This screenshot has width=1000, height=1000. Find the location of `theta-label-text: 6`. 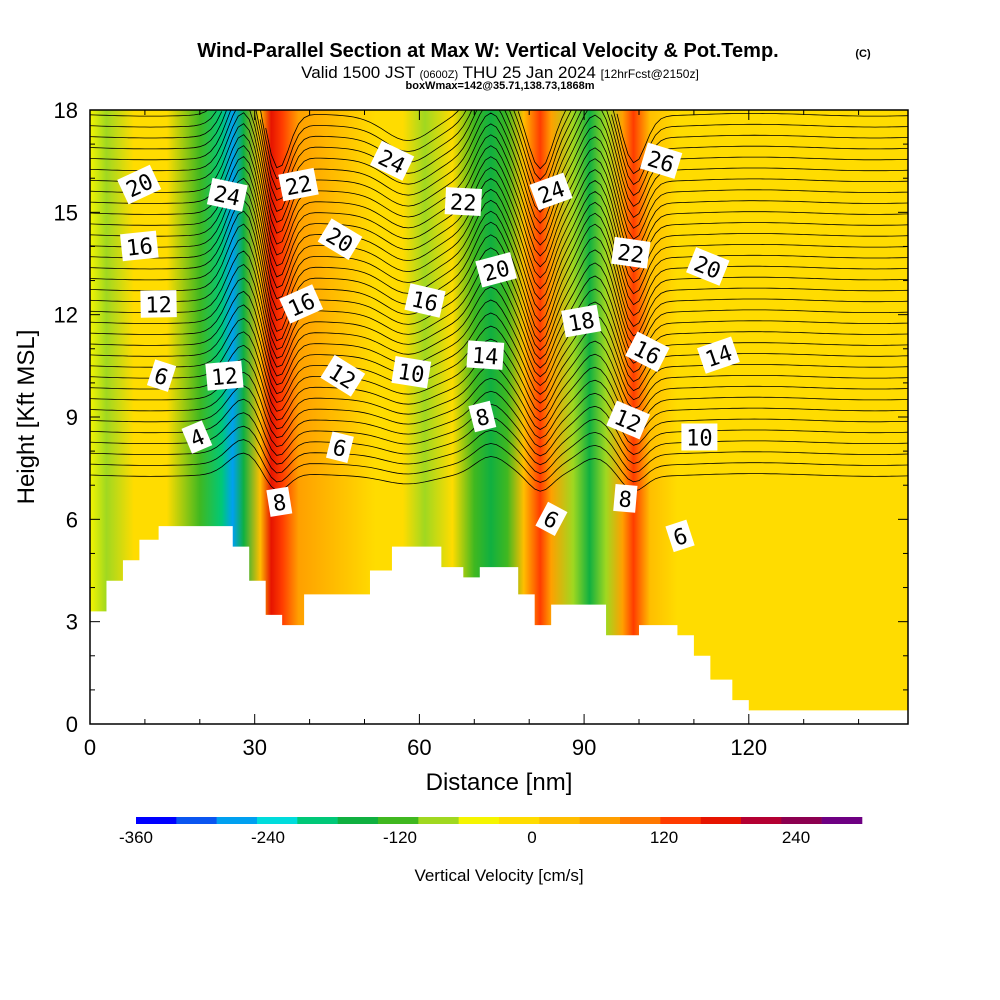

theta-label-text: 6 is located at coordinates (339, 448).